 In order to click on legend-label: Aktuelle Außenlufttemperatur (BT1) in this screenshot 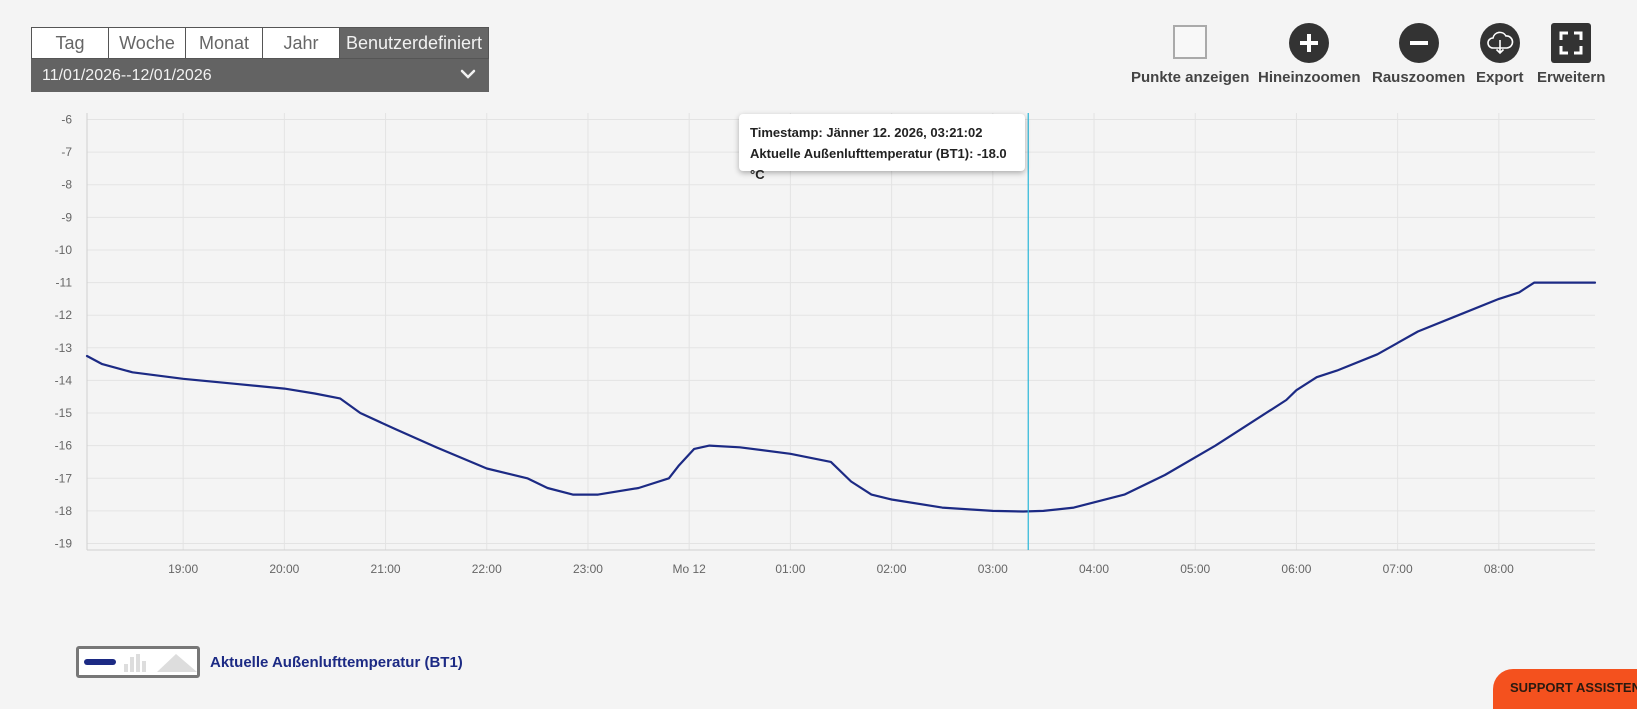, I will do `click(336, 662)`.